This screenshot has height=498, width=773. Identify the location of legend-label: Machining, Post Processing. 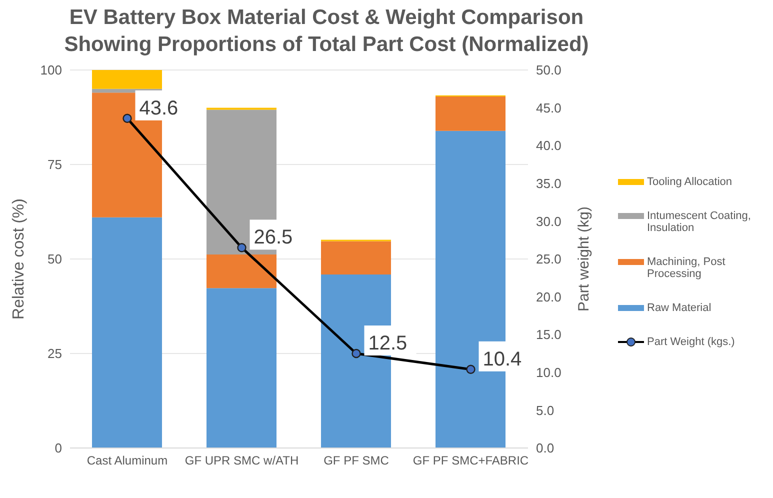
(686, 268).